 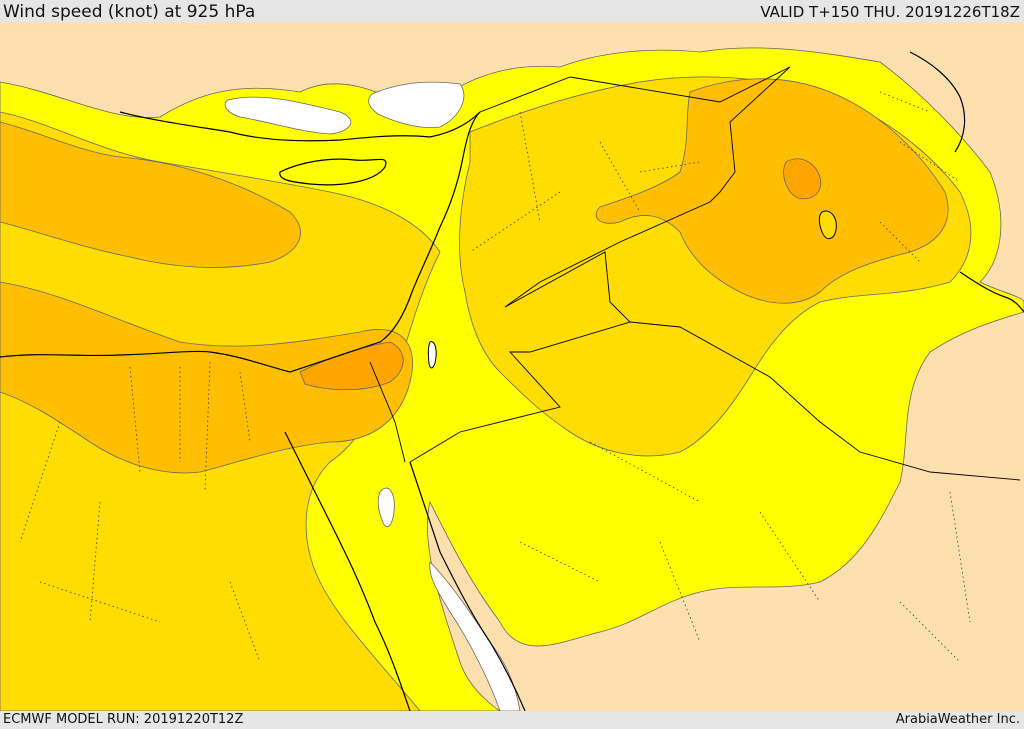 I want to click on calm-patch-aegean, so click(x=288, y=115).